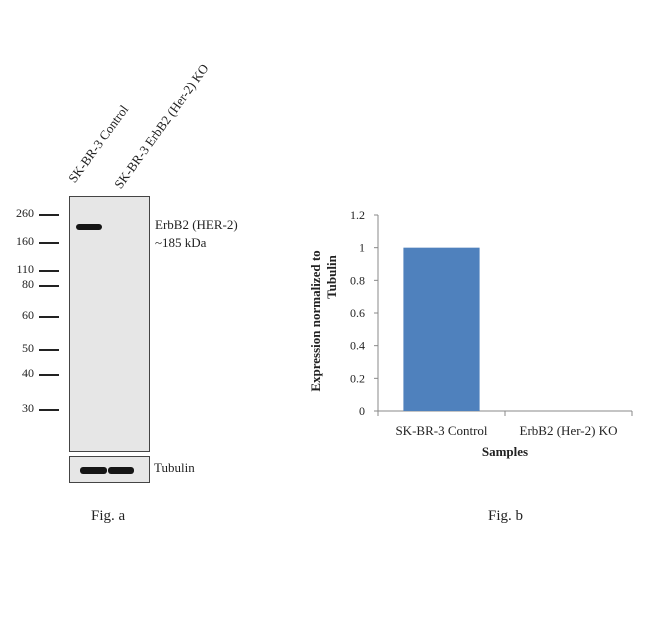  Describe the element at coordinates (28, 348) in the screenshot. I see `mw-marker-50: 50` at that location.